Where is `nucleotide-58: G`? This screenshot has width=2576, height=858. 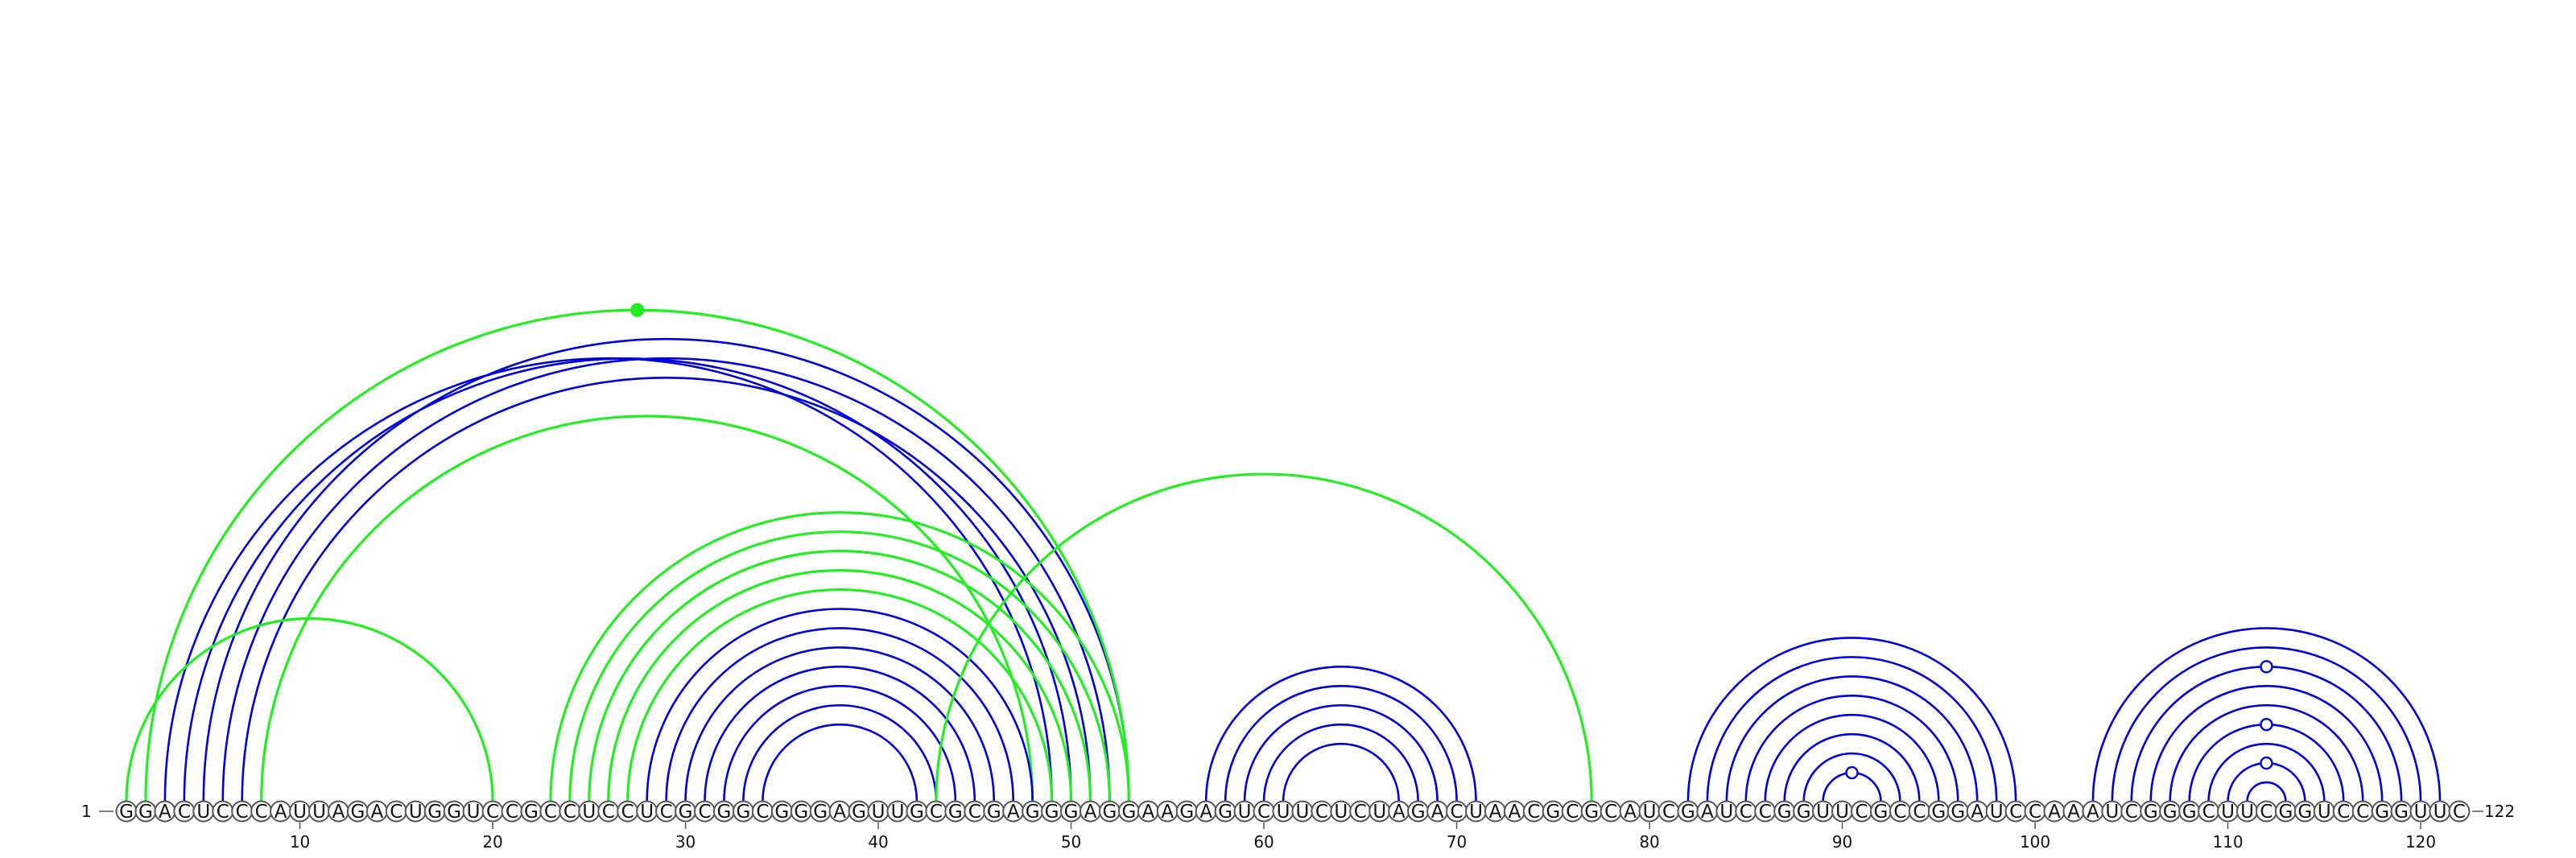
nucleotide-58: G is located at coordinates (1225, 812).